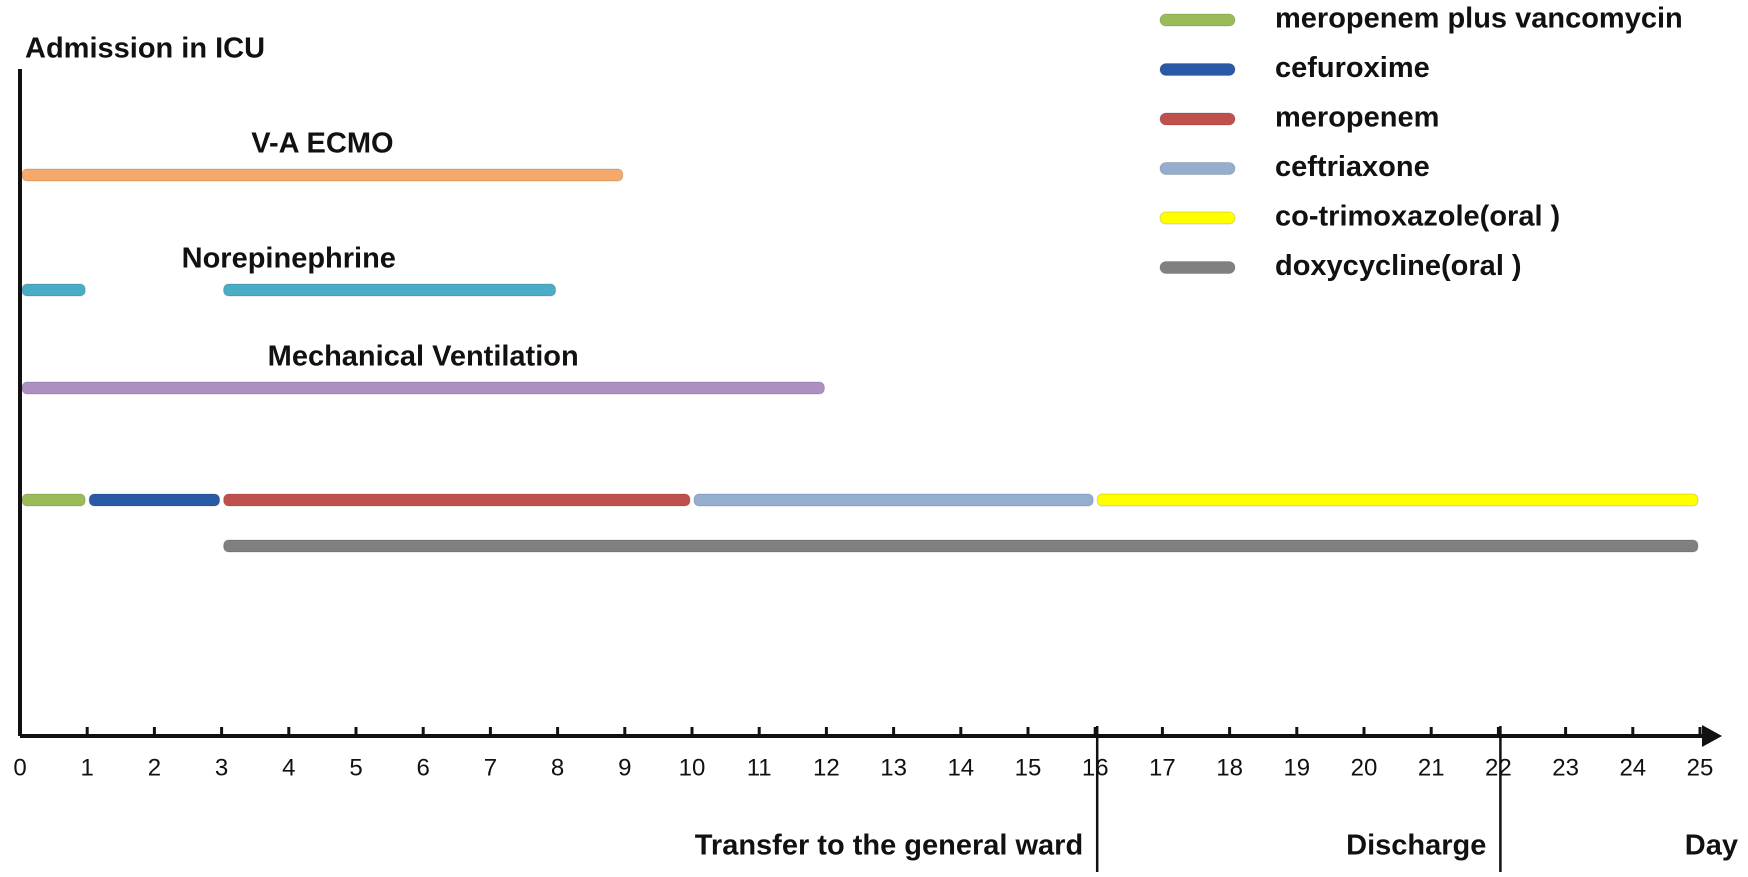 This screenshot has height=877, width=1748. Describe the element at coordinates (288, 767) in the screenshot. I see `x-tick-label: 4` at that location.